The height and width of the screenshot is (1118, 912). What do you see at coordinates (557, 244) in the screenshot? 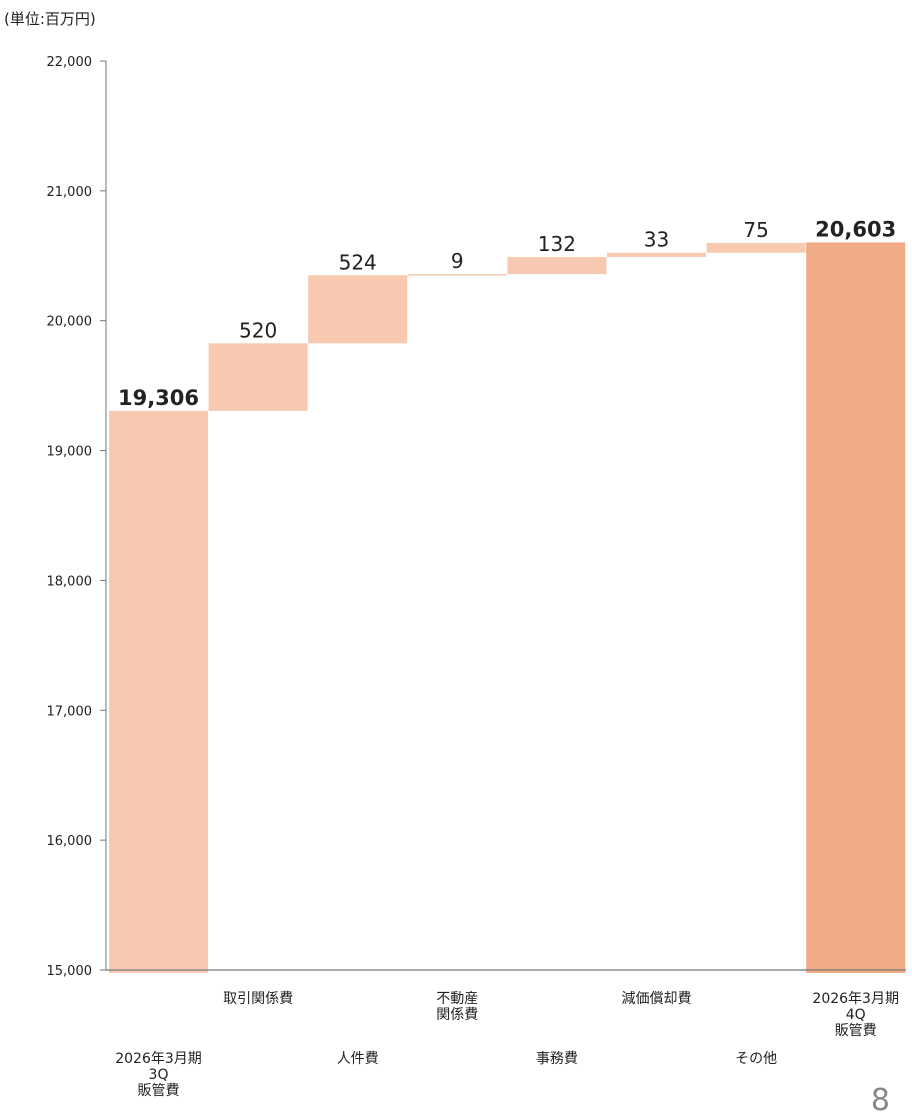
I see `data-label: 132` at bounding box center [557, 244].